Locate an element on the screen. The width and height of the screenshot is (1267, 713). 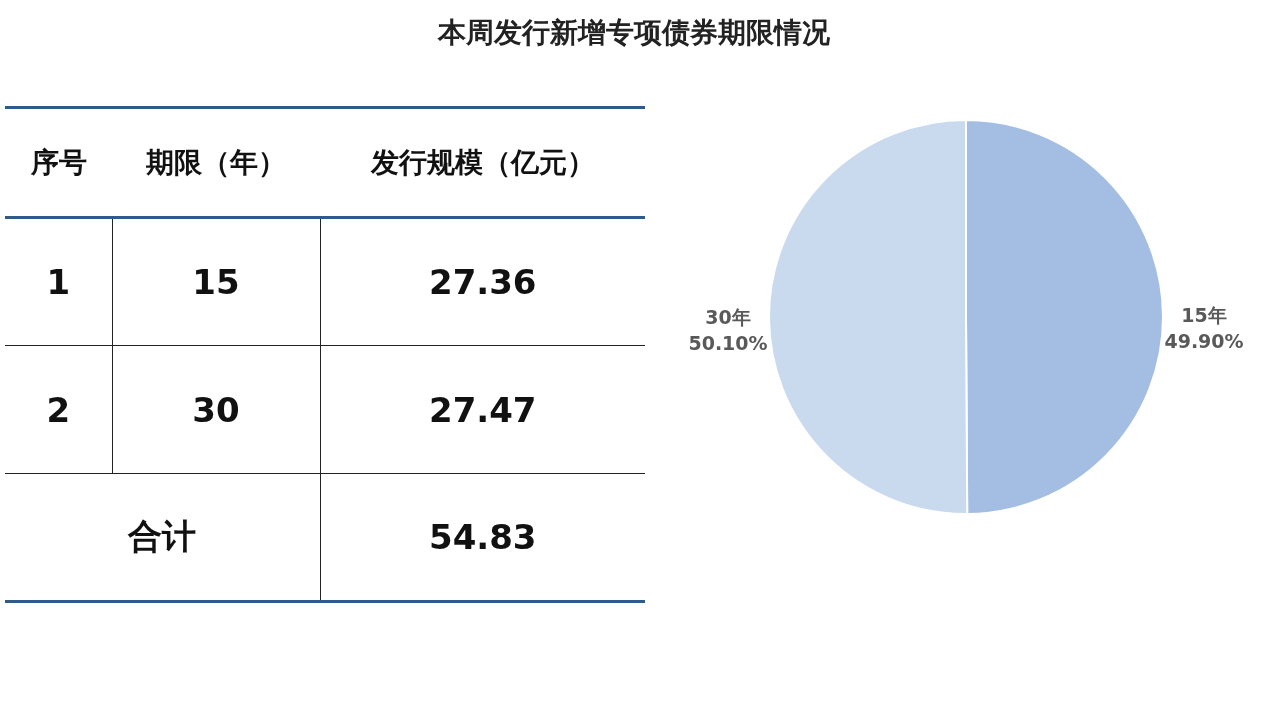
data-label: 50.10% is located at coordinates (728, 342).